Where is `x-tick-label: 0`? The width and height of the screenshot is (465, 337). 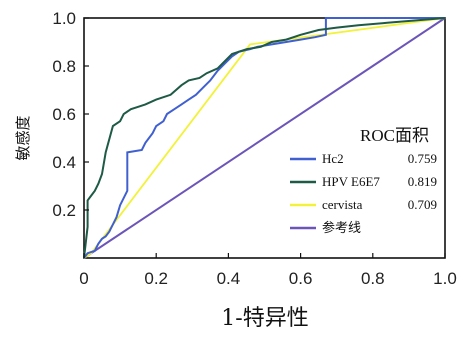 x-tick-label: 0 is located at coordinates (83, 278).